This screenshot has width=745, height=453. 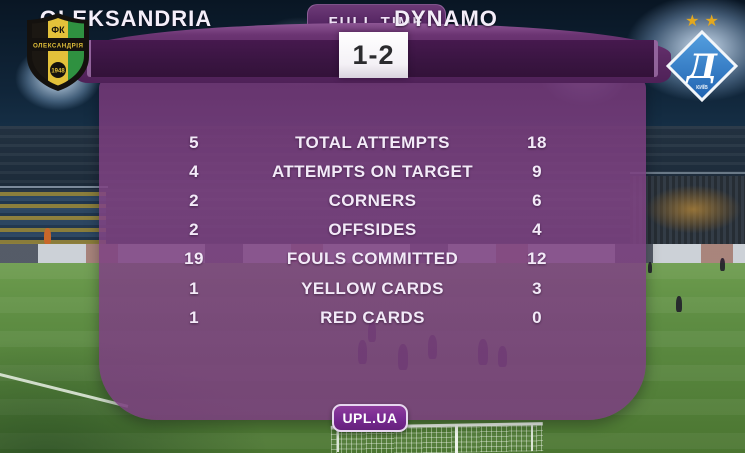 I want to click on stat-label: CORNERS, so click(x=372, y=200).